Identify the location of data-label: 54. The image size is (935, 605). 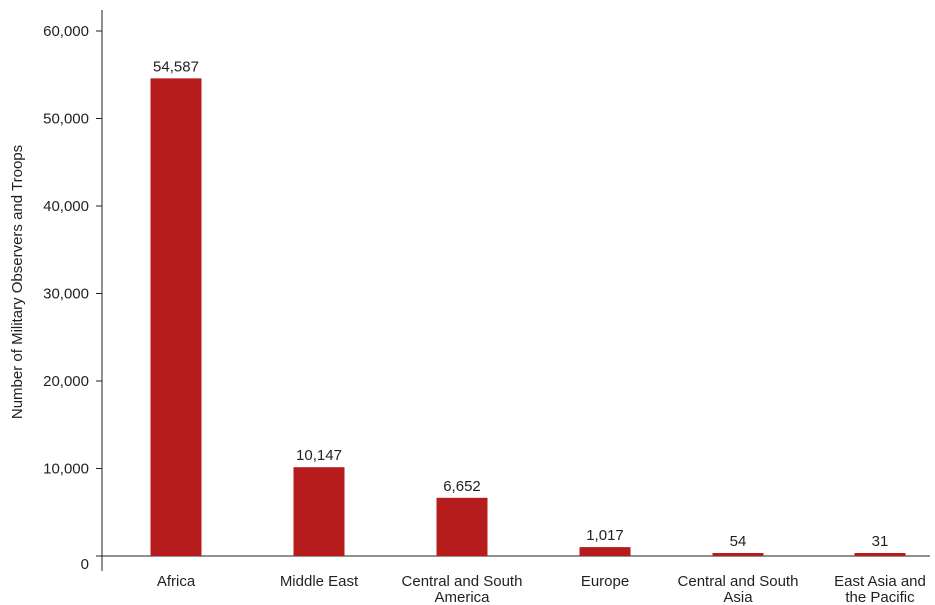
(738, 541).